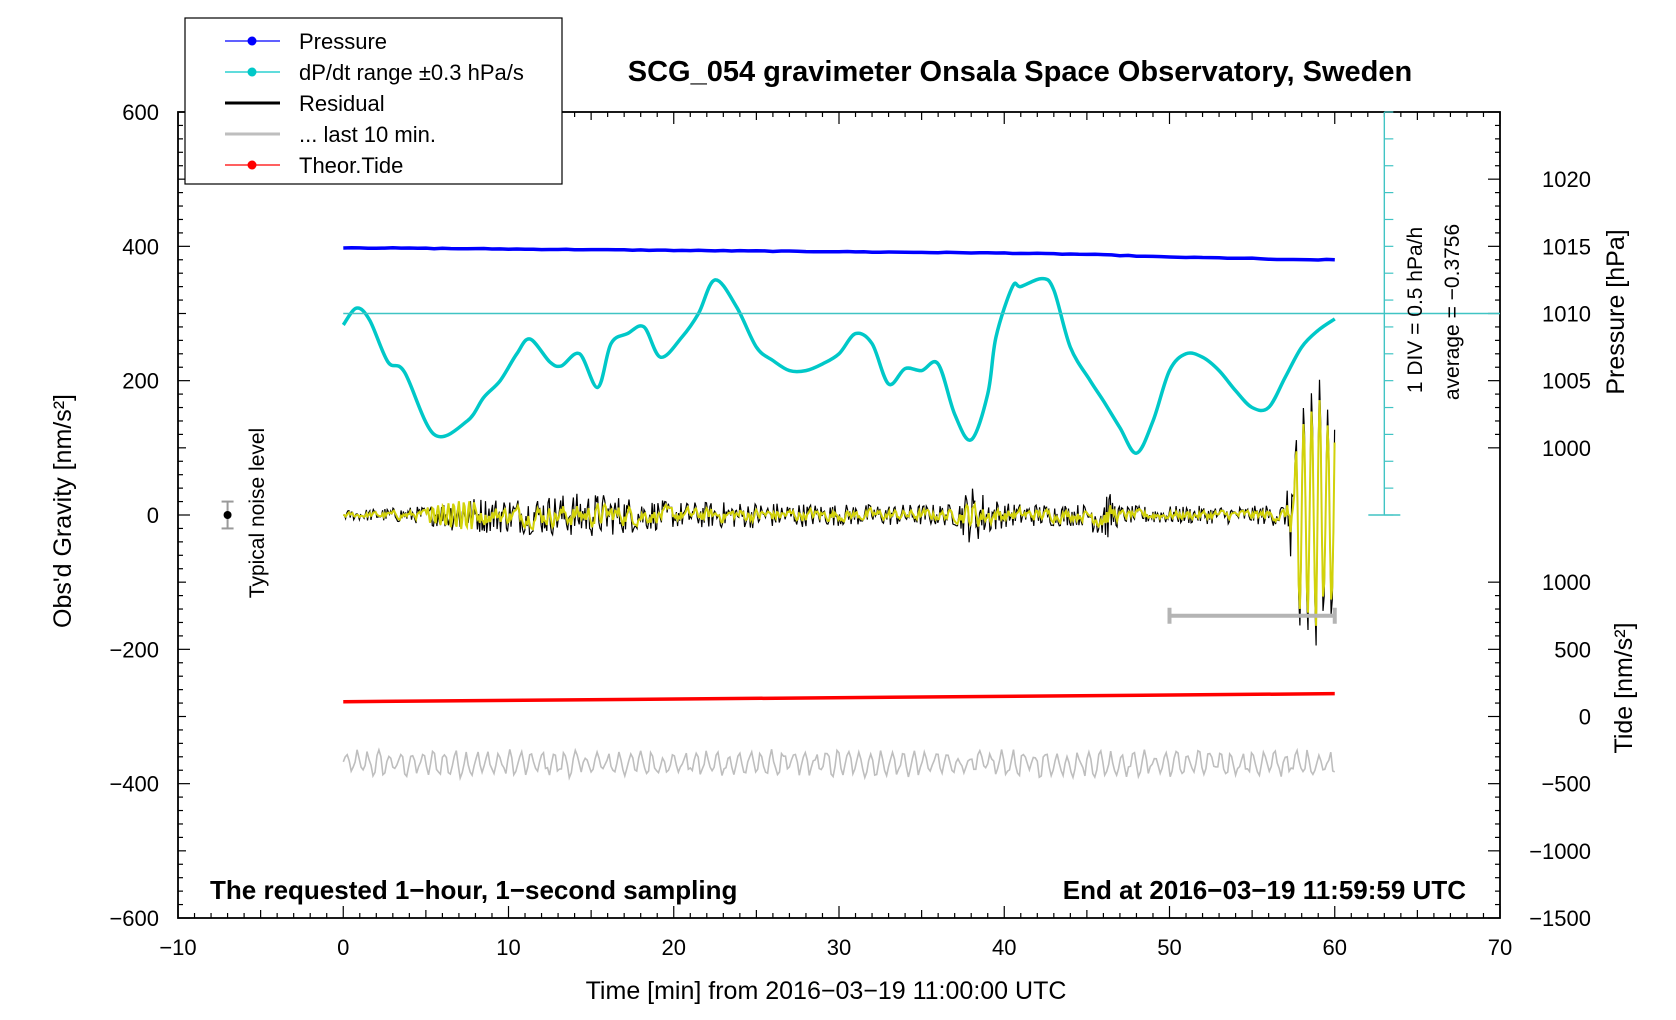  I want to click on y-tick-label: −400, so click(134, 784).